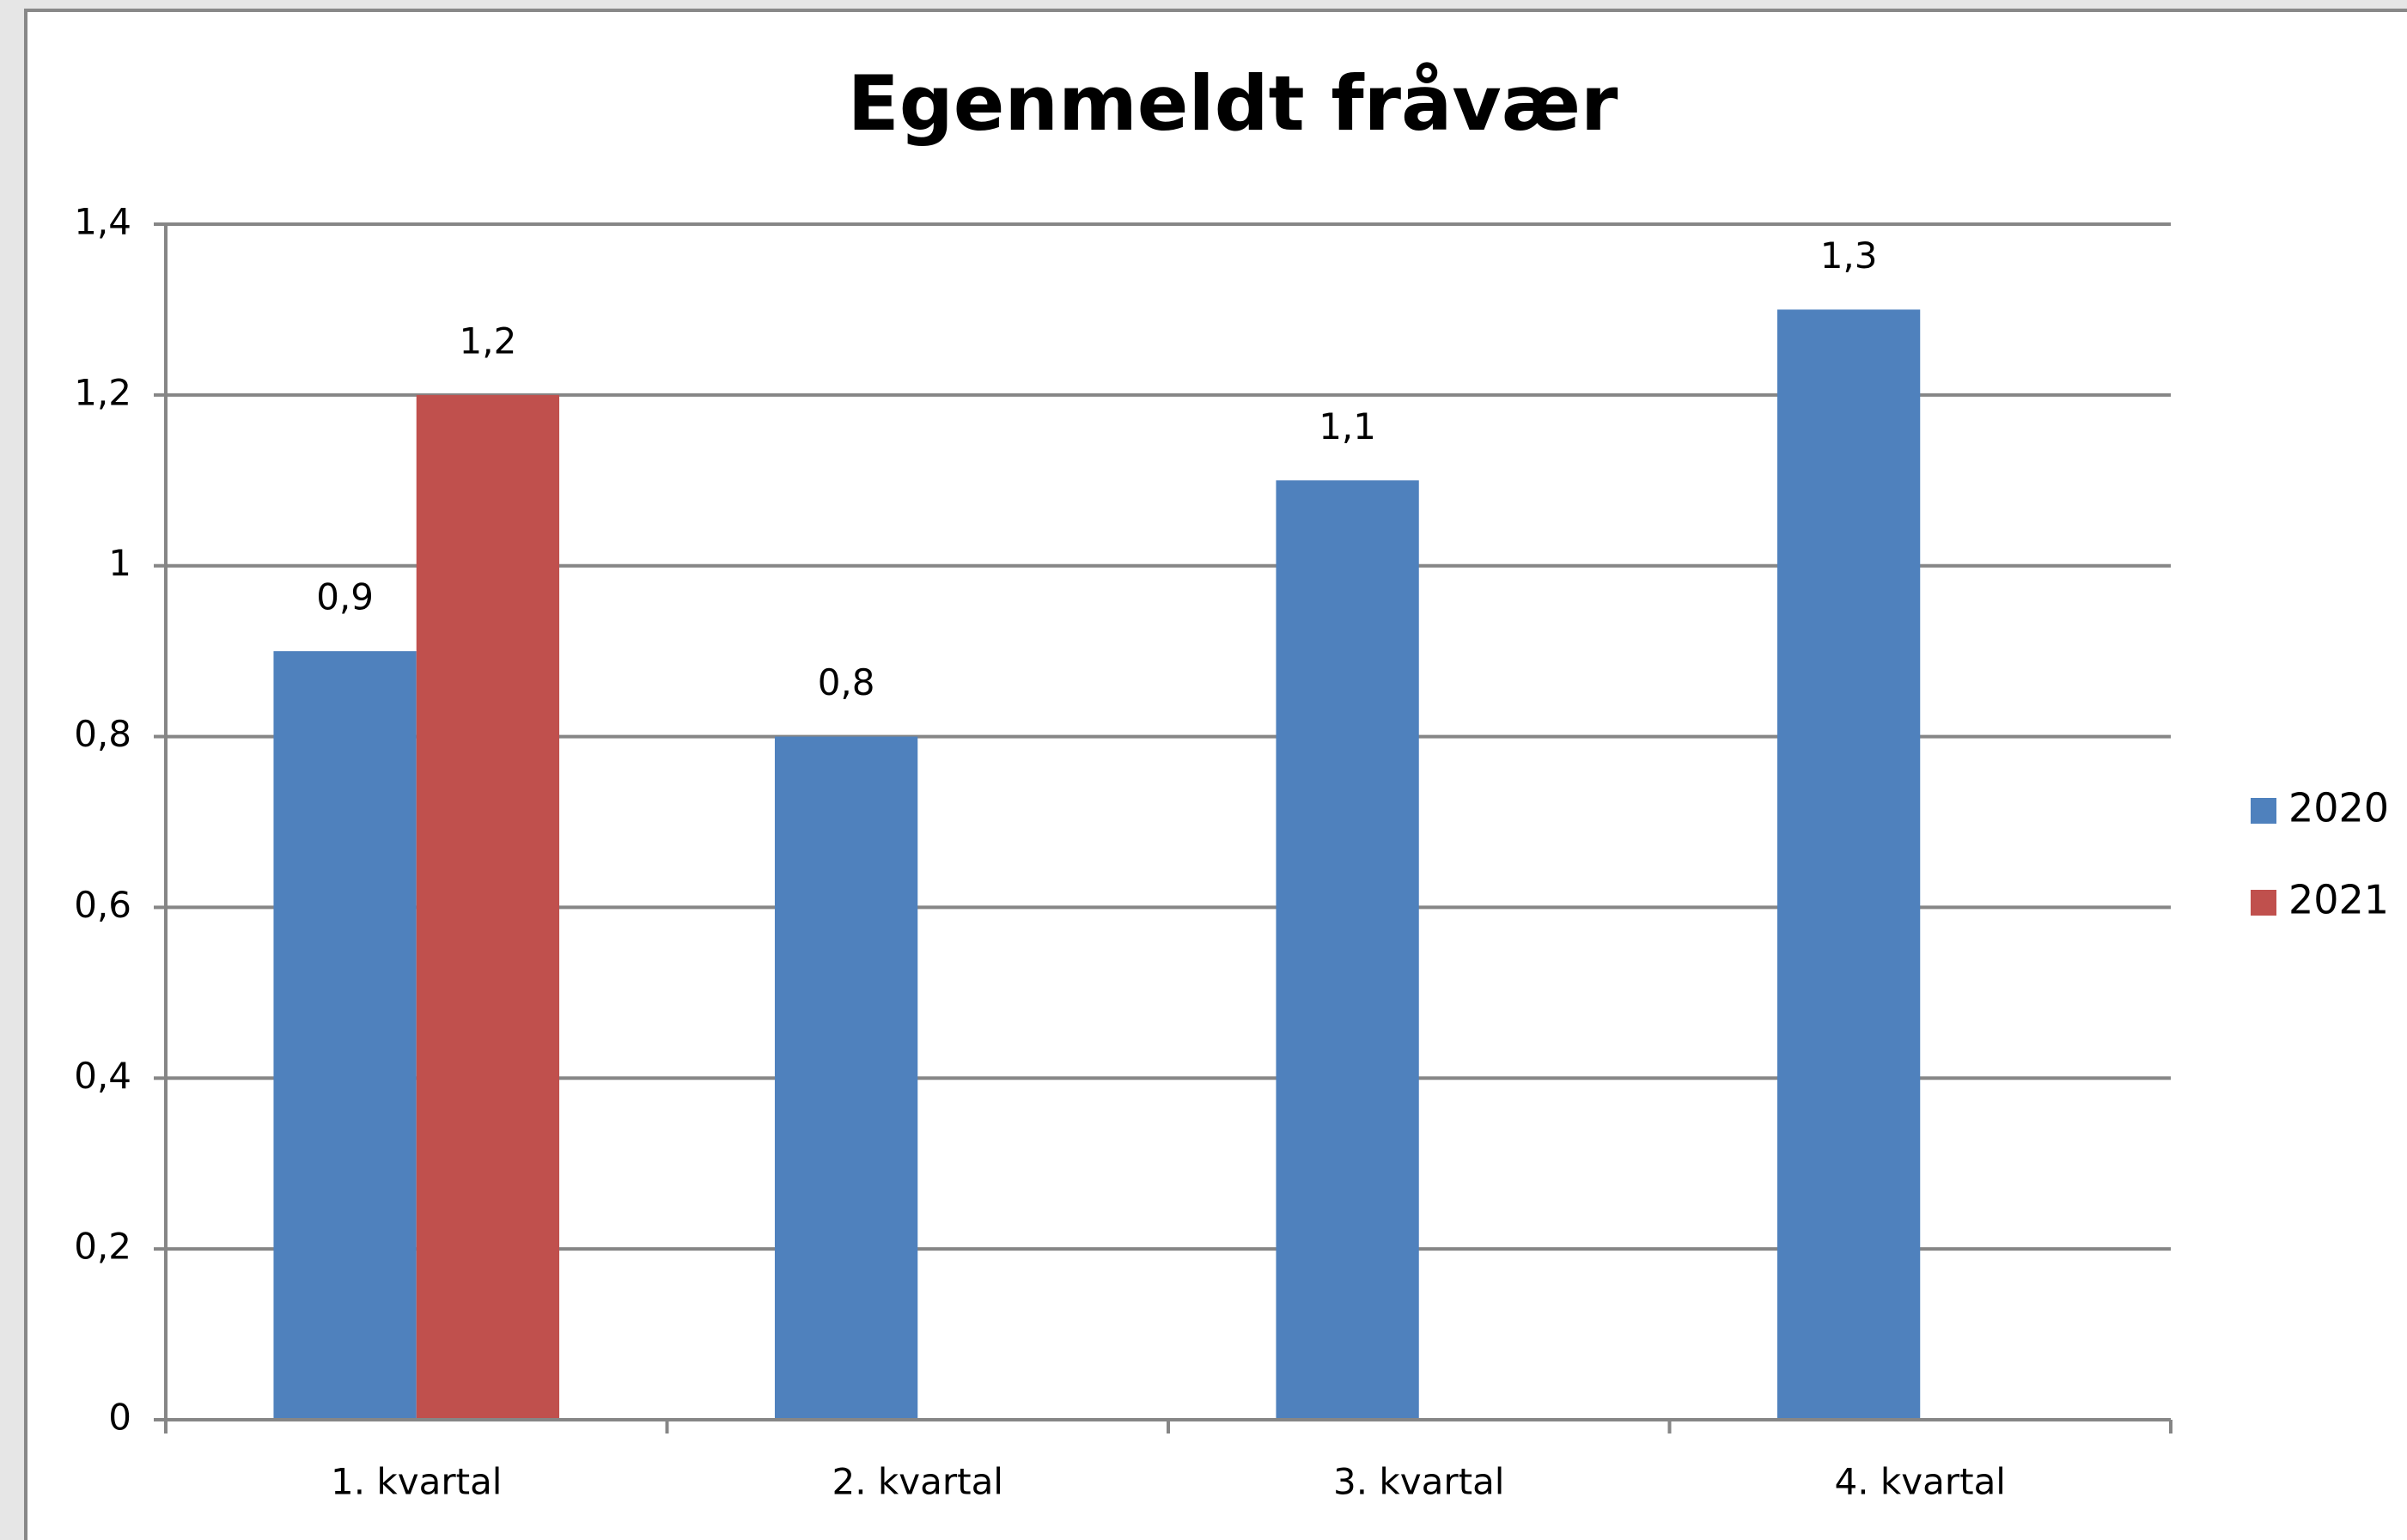  Describe the element at coordinates (1849, 256) in the screenshot. I see `value-label: 1,3` at that location.